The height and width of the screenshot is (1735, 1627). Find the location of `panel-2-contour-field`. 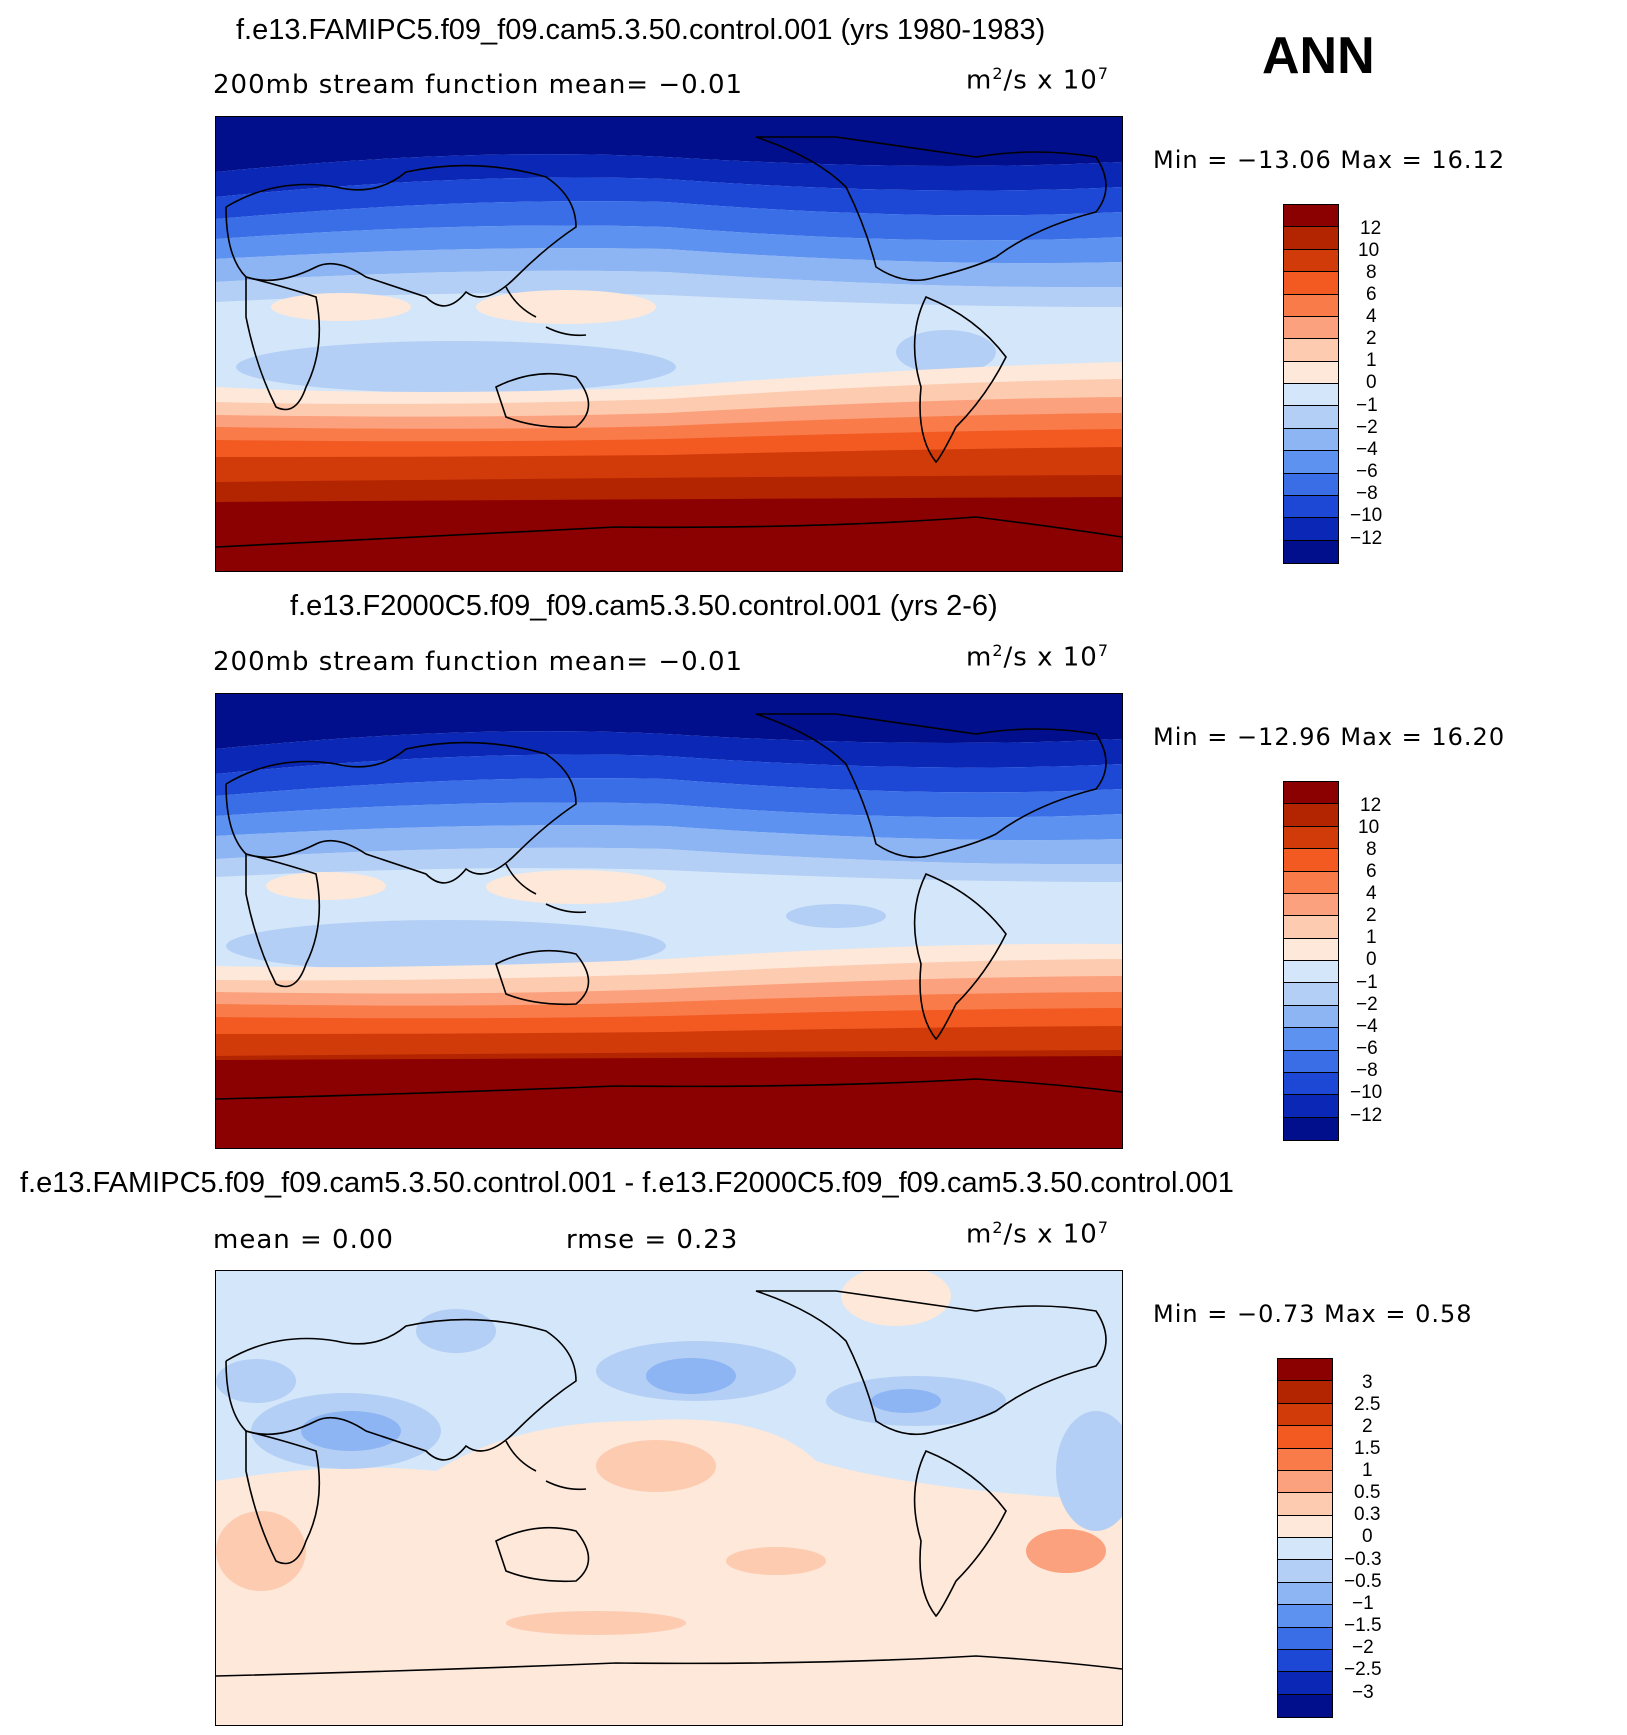

panel-2-contour-field is located at coordinates (669, 921).